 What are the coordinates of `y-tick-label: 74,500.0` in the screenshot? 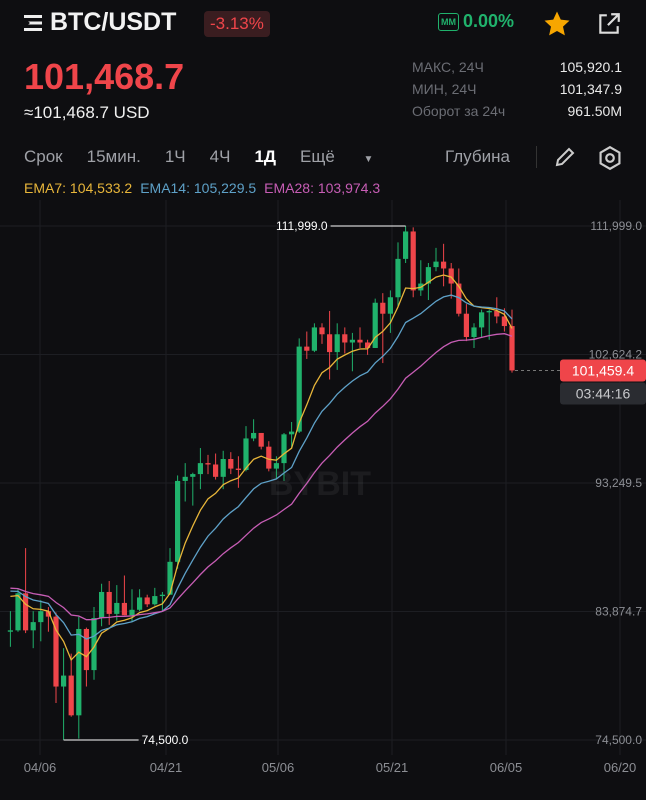 It's located at (618, 740).